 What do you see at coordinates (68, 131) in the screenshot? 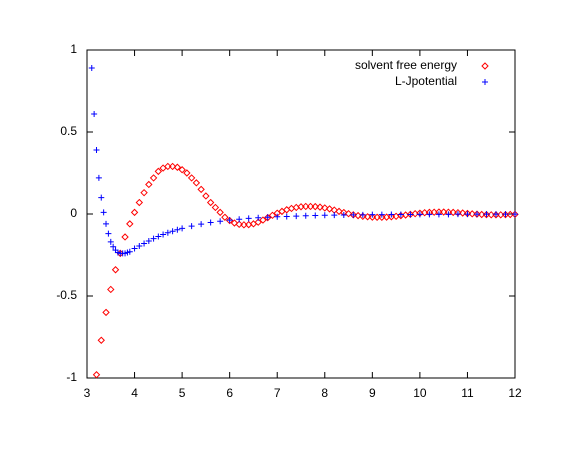
I see `y-tick-label: 0.5` at bounding box center [68, 131].